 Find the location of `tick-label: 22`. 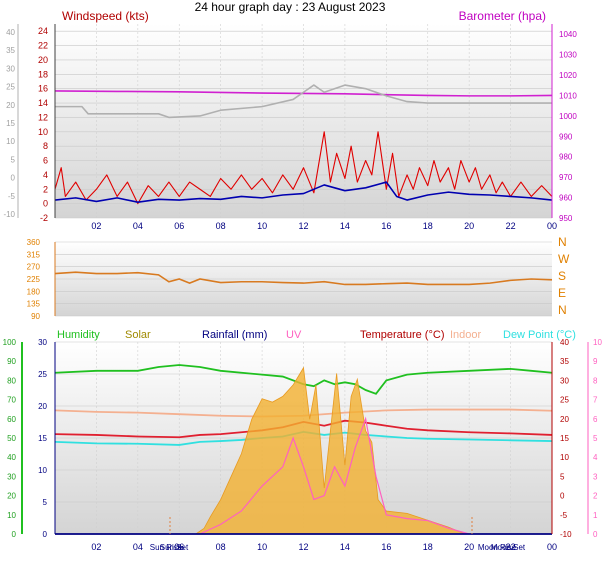

tick-label: 22 is located at coordinates (43, 46).